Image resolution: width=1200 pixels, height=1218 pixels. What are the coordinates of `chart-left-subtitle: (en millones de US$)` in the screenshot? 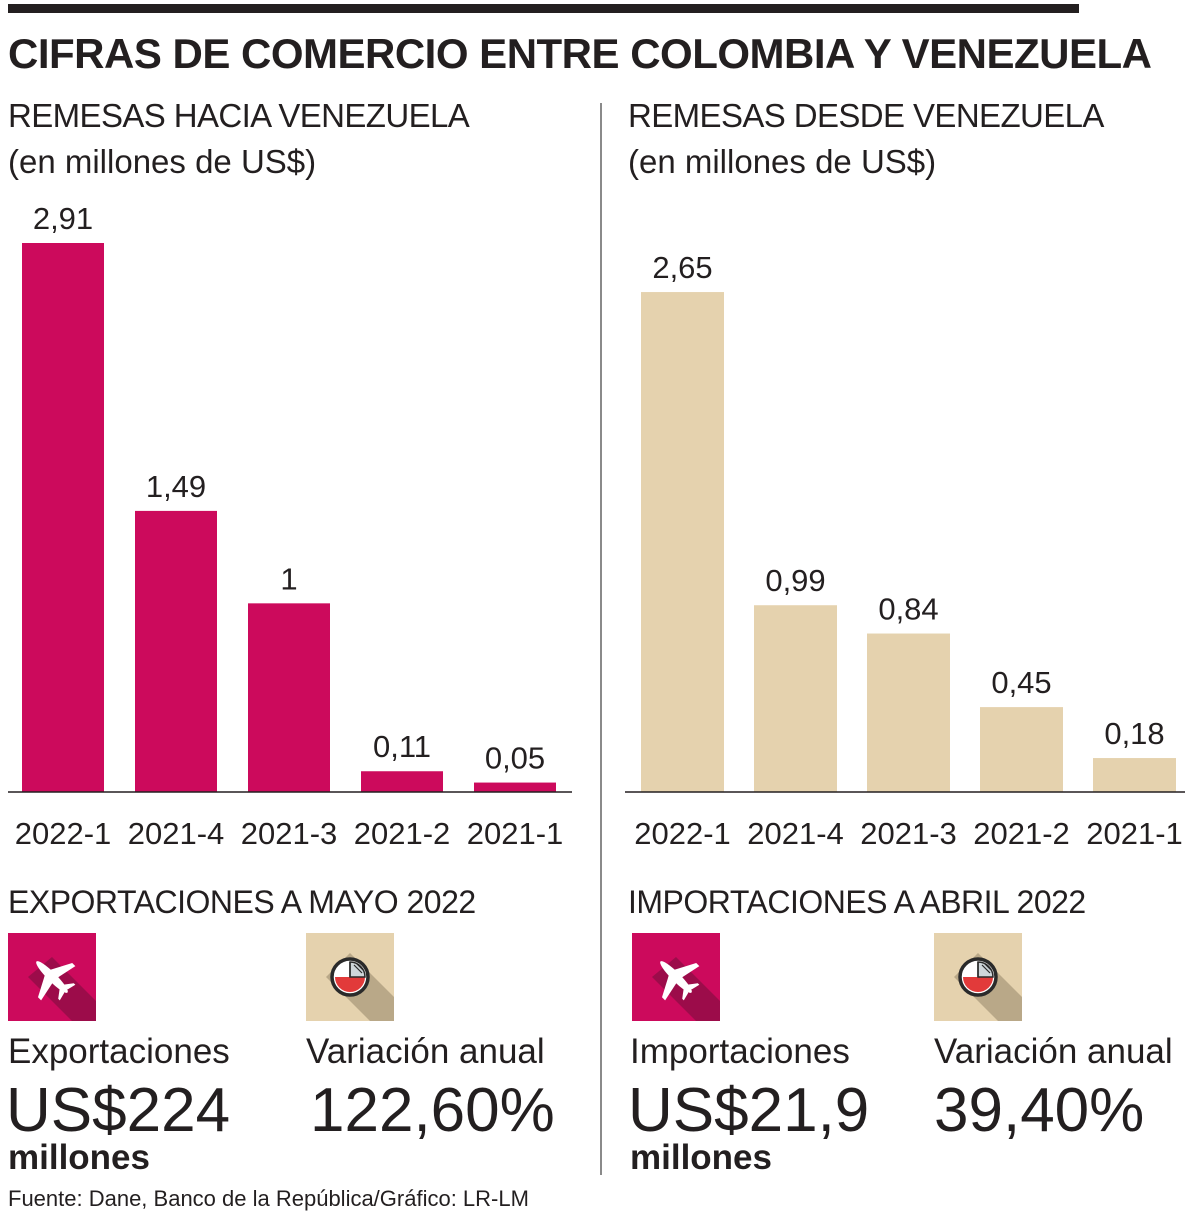 It's located at (162, 161).